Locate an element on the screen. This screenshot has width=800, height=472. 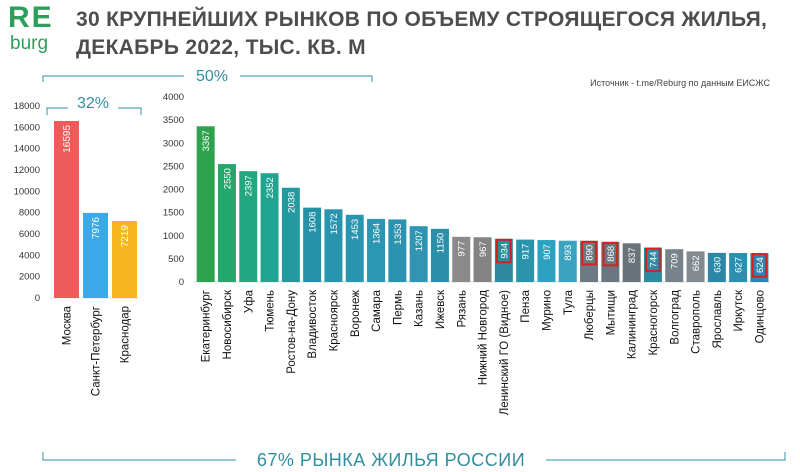
y-tick-label: 12000 is located at coordinates (27, 170).